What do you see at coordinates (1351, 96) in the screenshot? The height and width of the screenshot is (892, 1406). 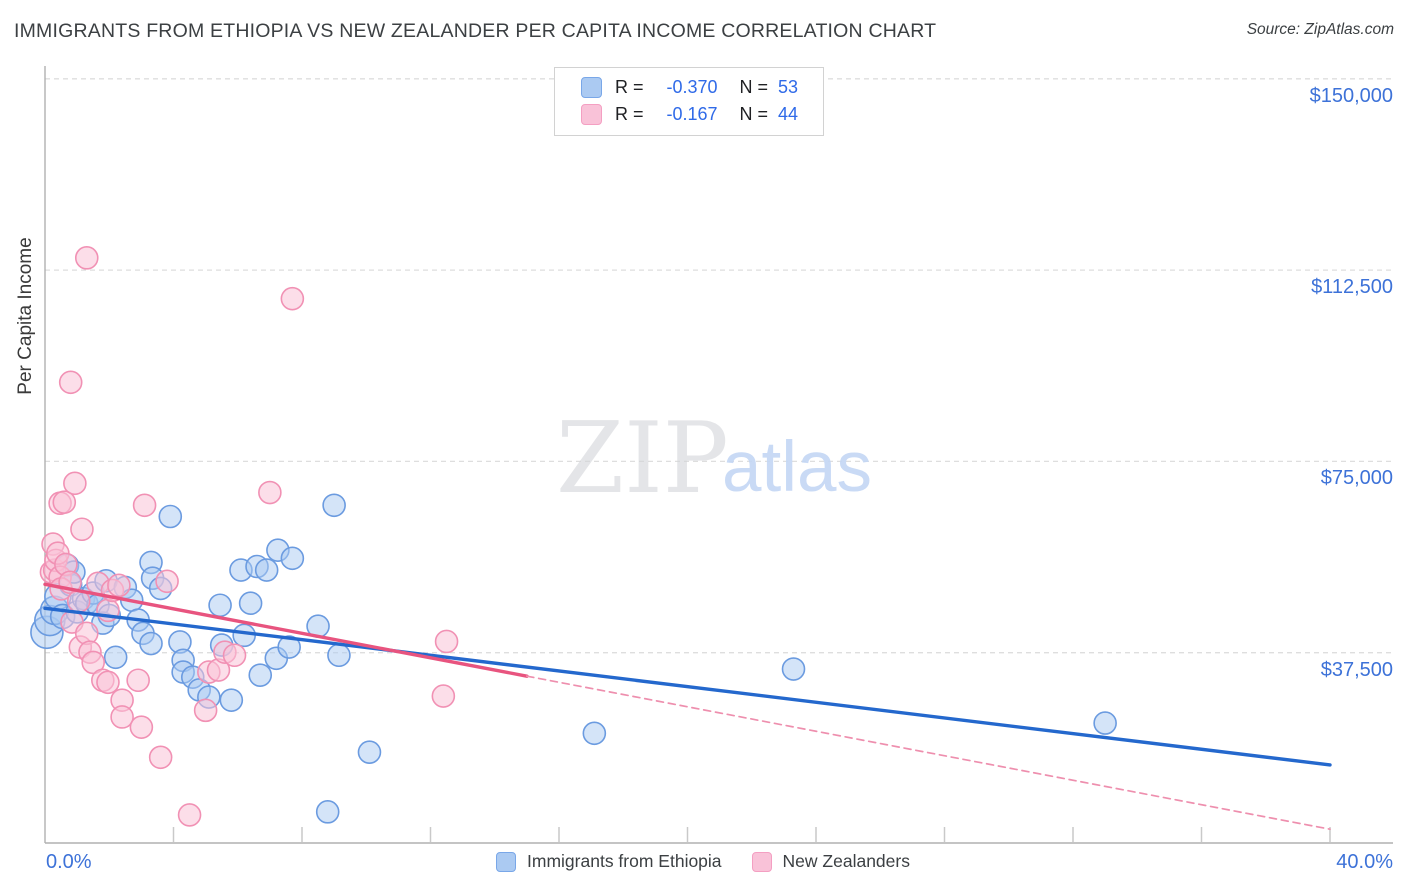 I see `y-tick-label-150000: $150,000` at bounding box center [1351, 96].